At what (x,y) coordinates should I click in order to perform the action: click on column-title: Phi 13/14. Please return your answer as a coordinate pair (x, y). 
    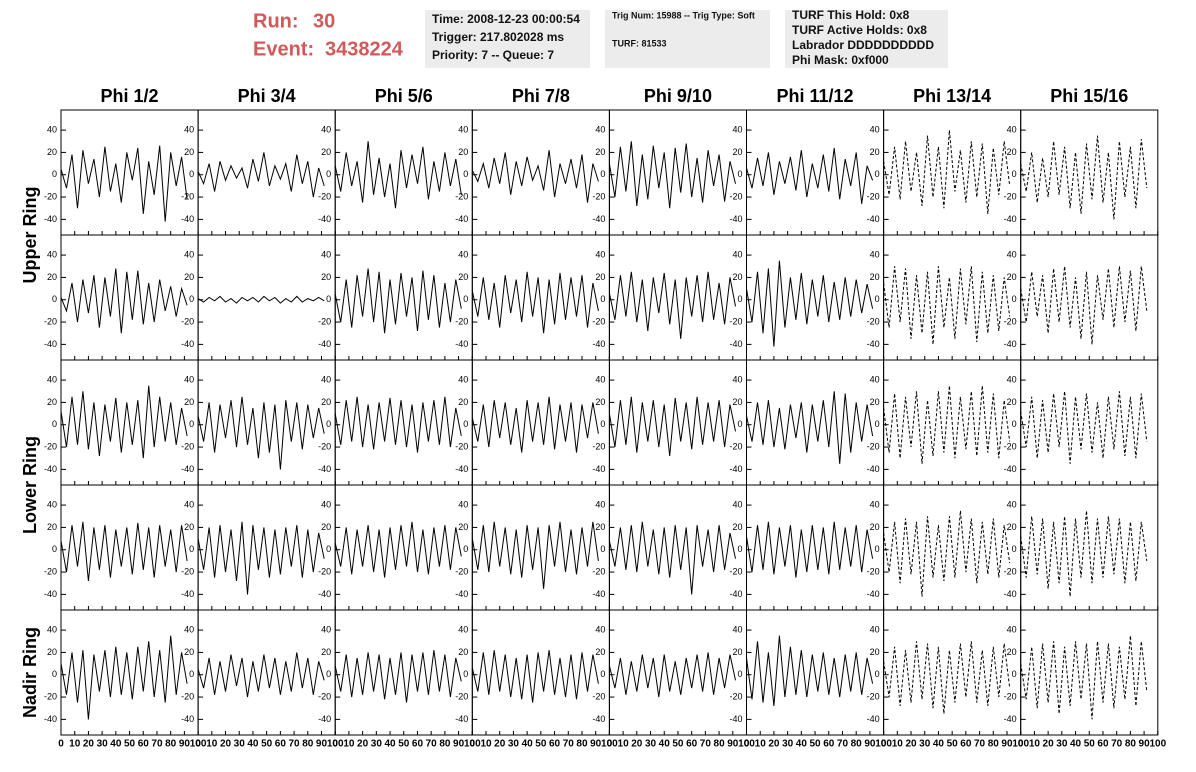
    Looking at the image, I should click on (952, 96).